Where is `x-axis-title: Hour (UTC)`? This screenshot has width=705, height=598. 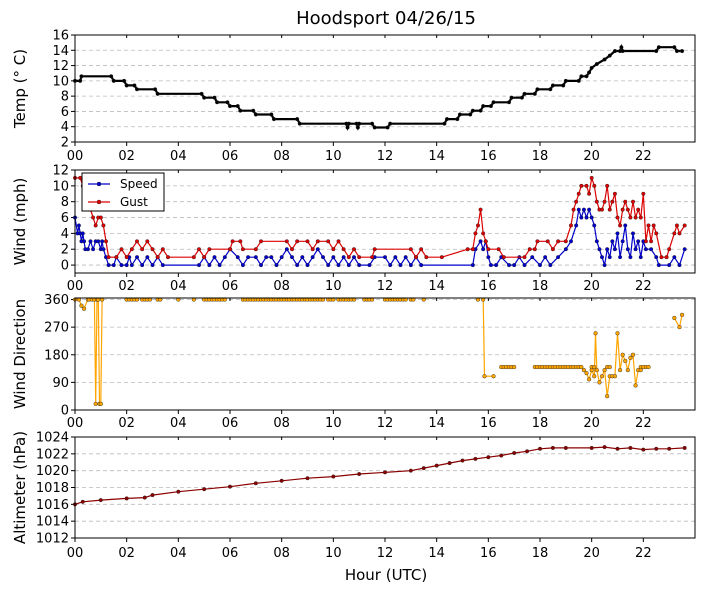
x-axis-title: Hour (UTC) is located at coordinates (386, 575).